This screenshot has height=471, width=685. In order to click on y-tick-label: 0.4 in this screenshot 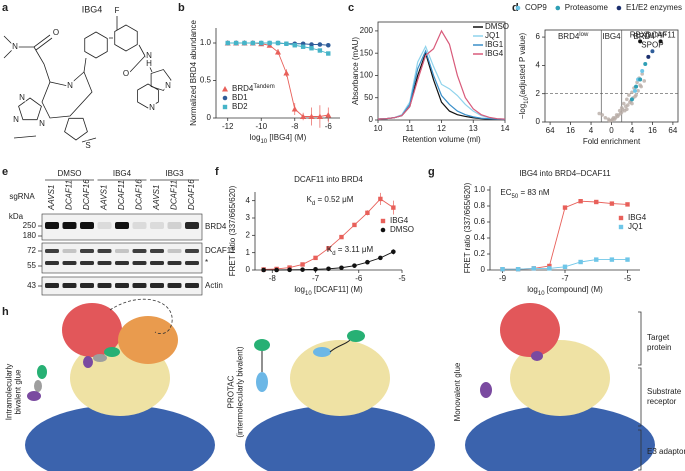, I will do `click(480, 237)`.